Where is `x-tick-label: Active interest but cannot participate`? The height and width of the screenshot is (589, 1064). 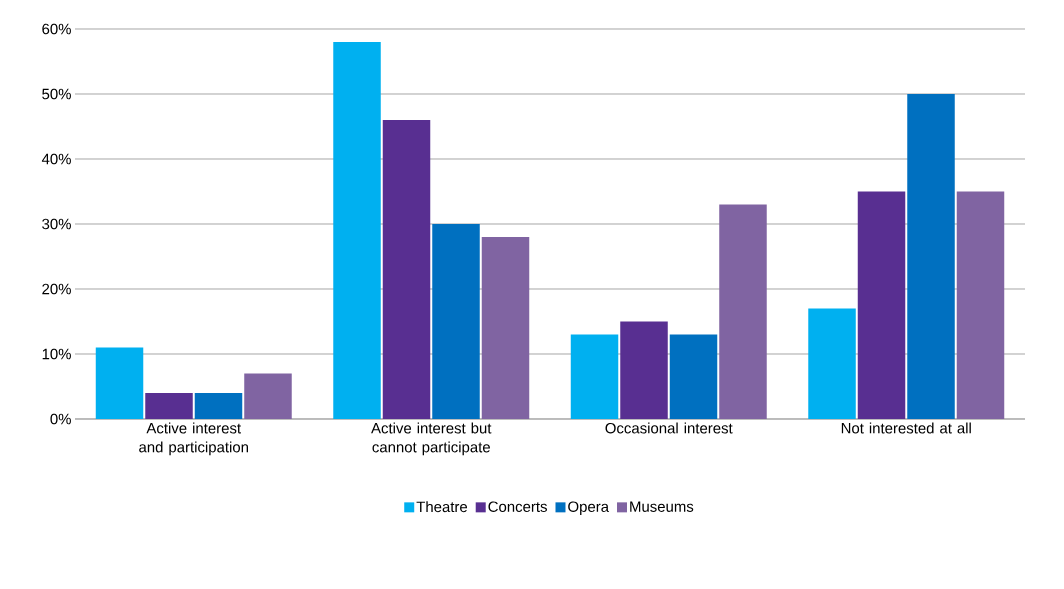
x-tick-label: Active interest but cannot participate is located at coordinates (431, 439).